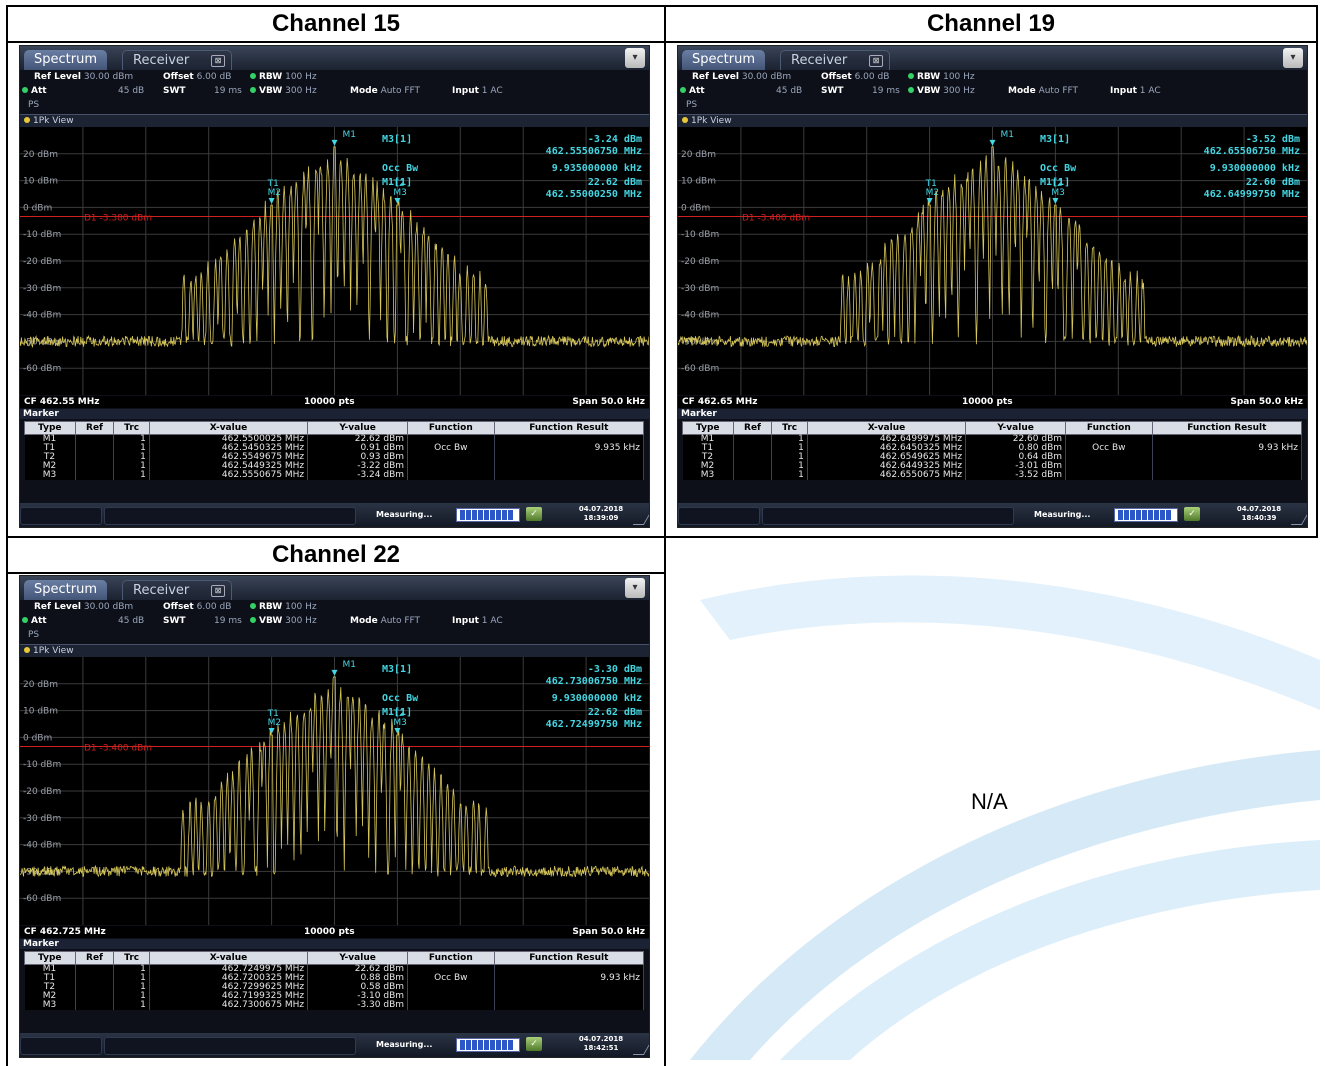  Describe the element at coordinates (42, 342) in the screenshot. I see `y-tick-label: -50 dBm` at that location.